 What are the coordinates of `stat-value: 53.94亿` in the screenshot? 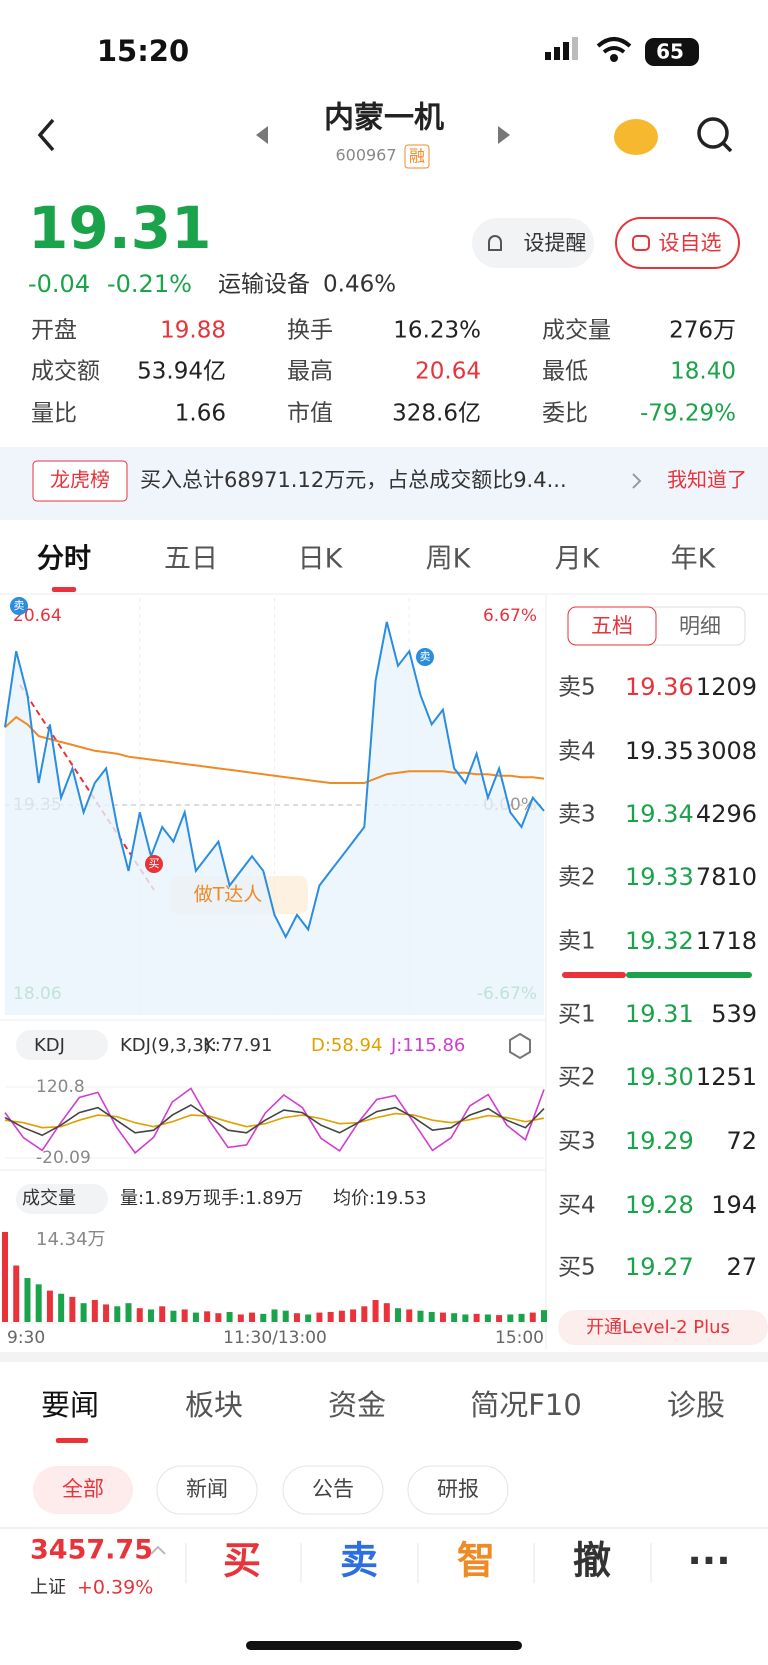 It's located at (181, 372).